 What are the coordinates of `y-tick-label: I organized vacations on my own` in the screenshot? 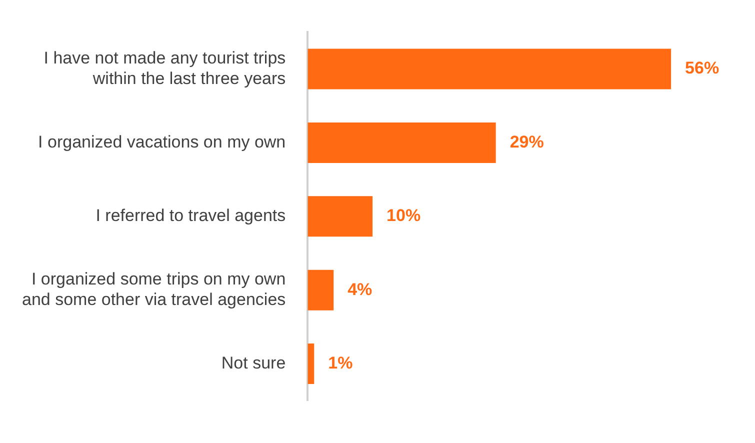 It's located at (162, 142).